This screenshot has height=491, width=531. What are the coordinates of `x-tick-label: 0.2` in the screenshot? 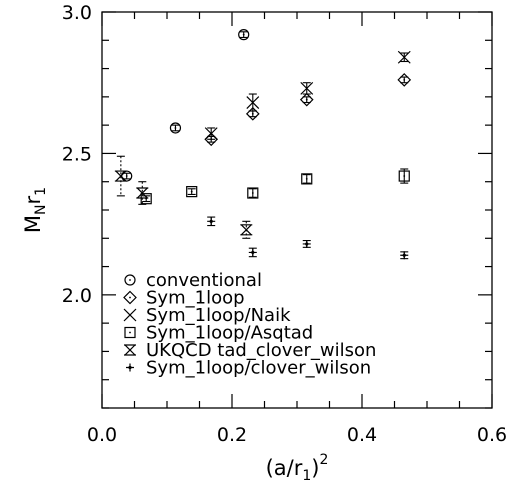 It's located at (232, 435).